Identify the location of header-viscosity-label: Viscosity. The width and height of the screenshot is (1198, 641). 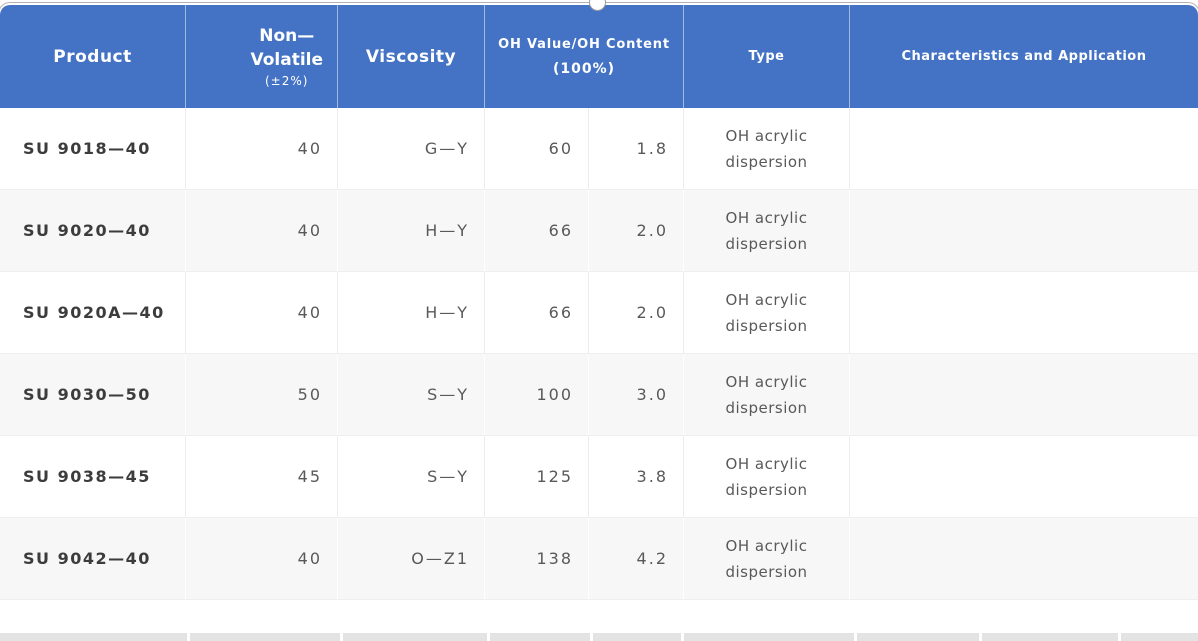
(411, 56).